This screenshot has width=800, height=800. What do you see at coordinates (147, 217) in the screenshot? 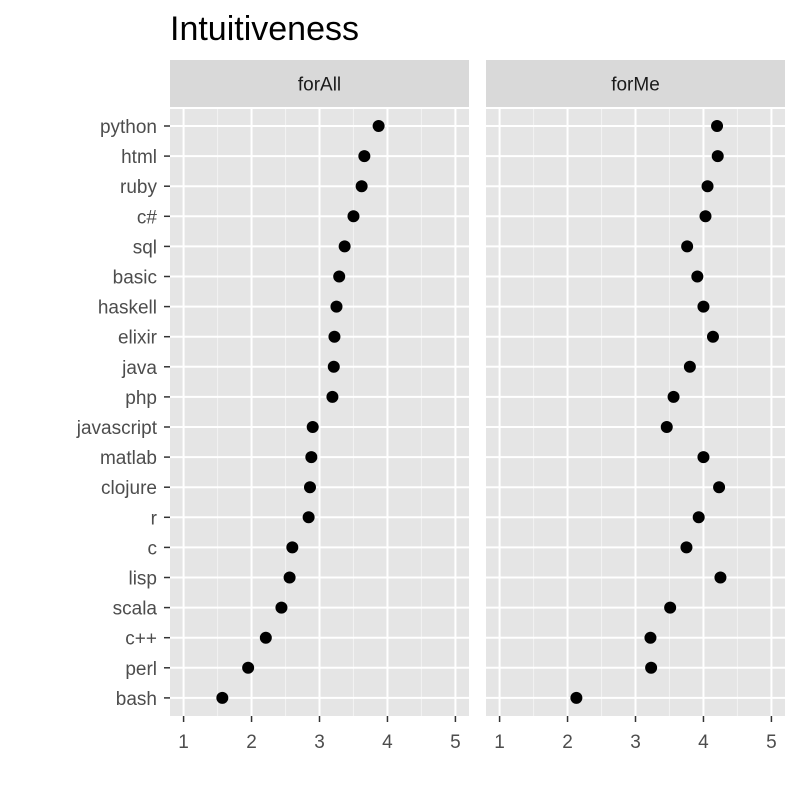
I see `y-tick-label: c#` at bounding box center [147, 217].